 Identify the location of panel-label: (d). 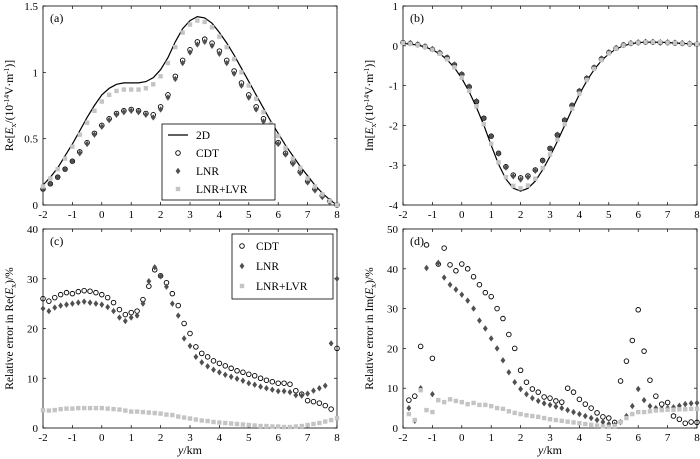
(417, 241).